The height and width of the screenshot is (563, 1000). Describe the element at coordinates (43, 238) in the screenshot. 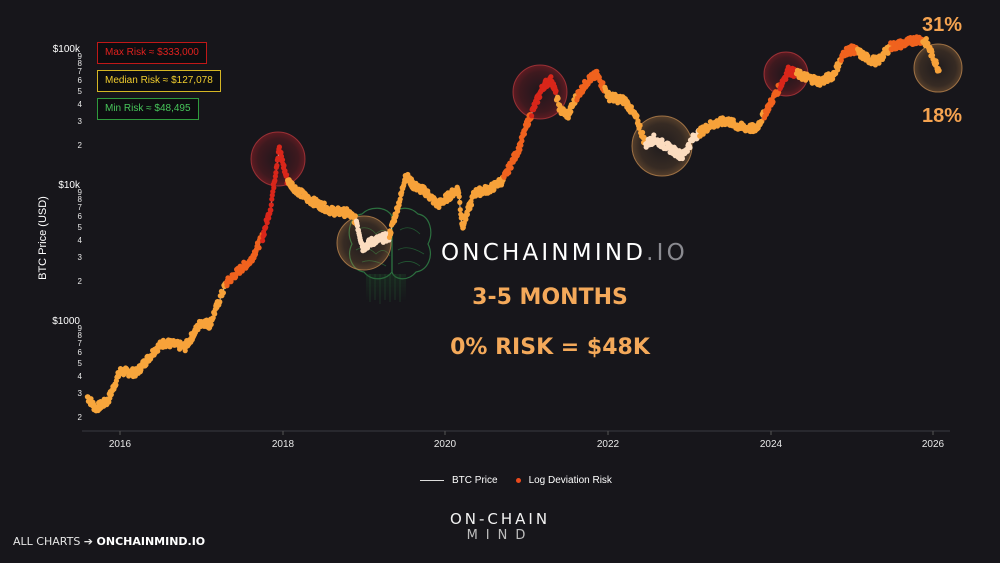

I see `y-axis-title: BTC Price (USD)` at that location.